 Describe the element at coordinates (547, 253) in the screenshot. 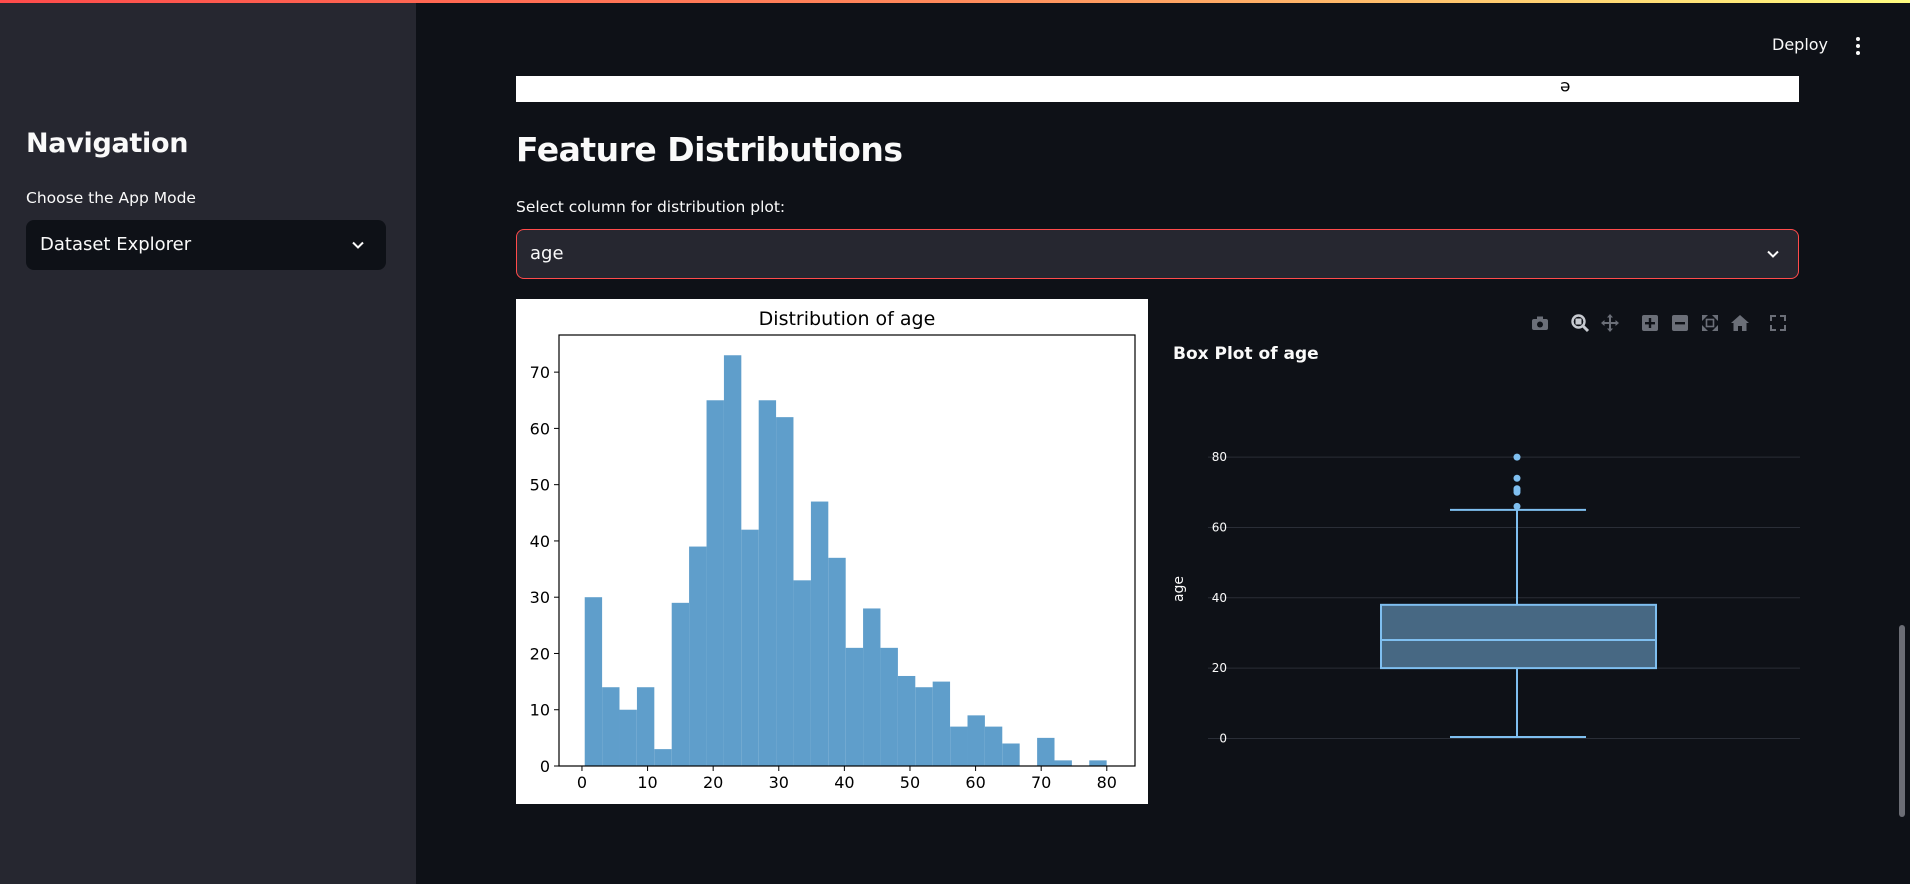

I see `column-select-value: age` at that location.